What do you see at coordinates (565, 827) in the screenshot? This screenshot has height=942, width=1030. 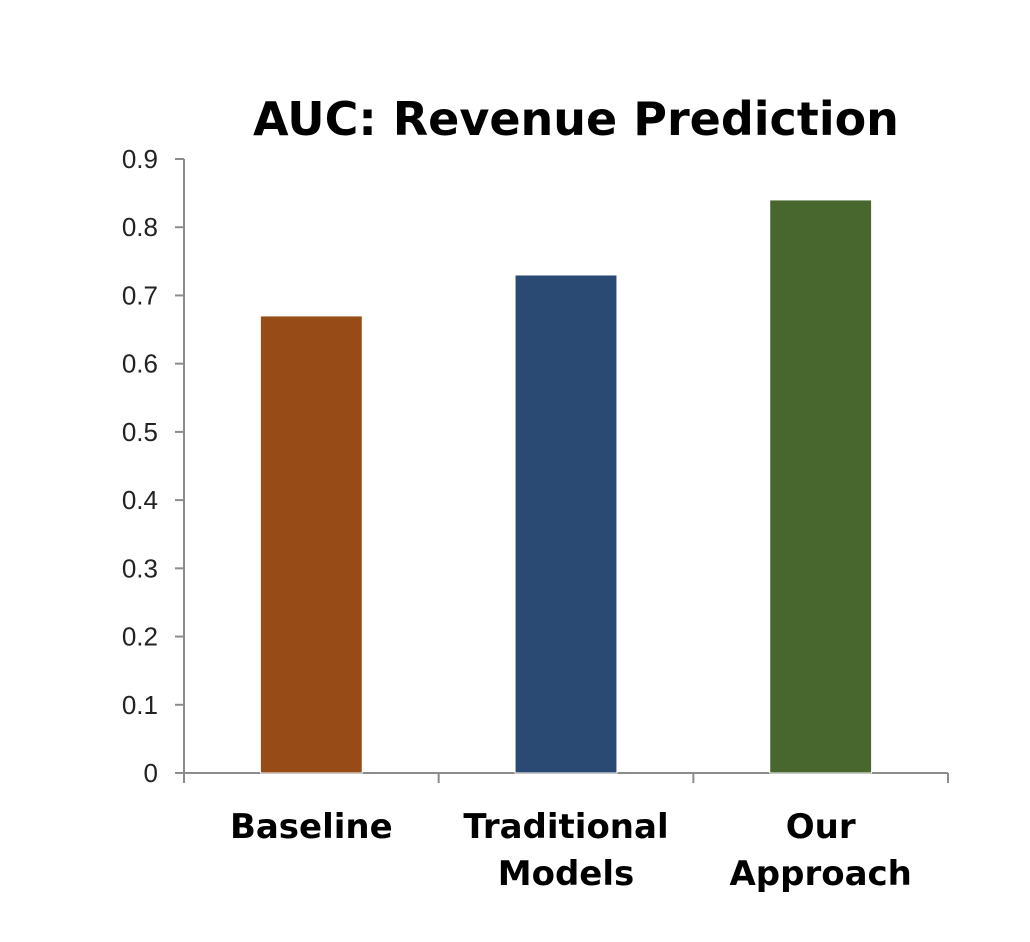 I see `category-label: Traditional` at bounding box center [565, 827].